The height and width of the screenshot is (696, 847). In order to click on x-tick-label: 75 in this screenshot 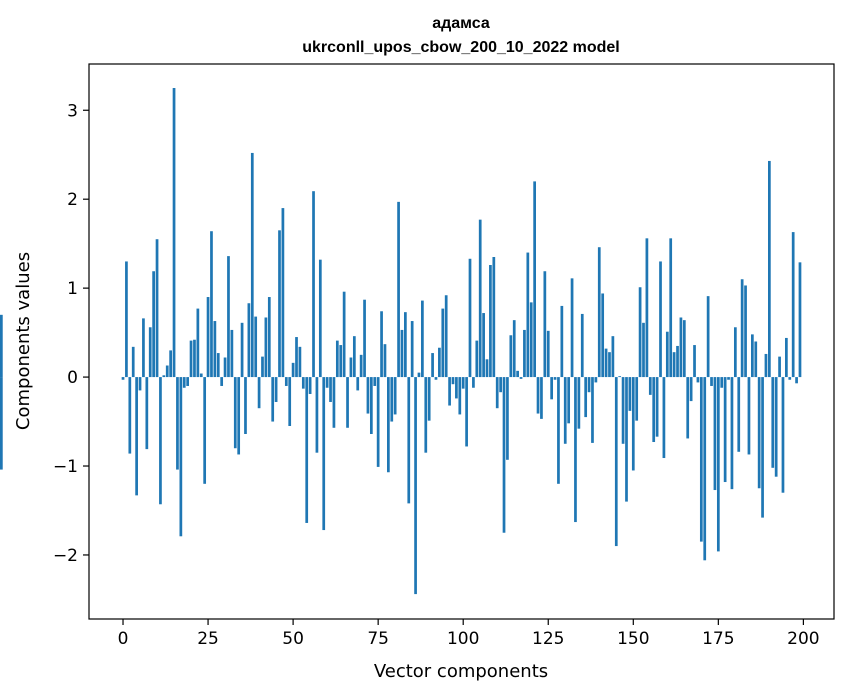, I will do `click(378, 639)`.